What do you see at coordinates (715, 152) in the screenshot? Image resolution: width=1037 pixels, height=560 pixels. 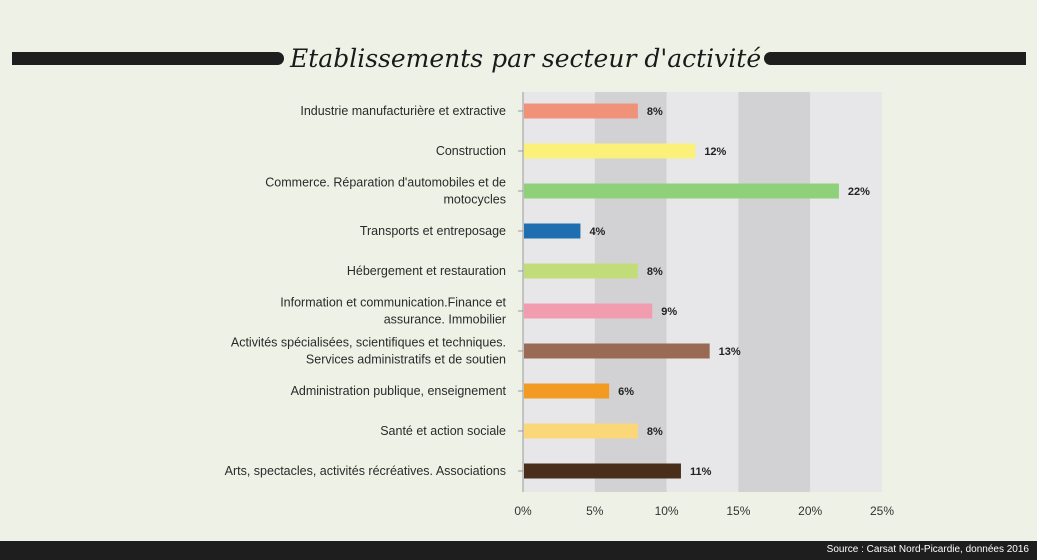 I see `value-label: 12%` at bounding box center [715, 152].